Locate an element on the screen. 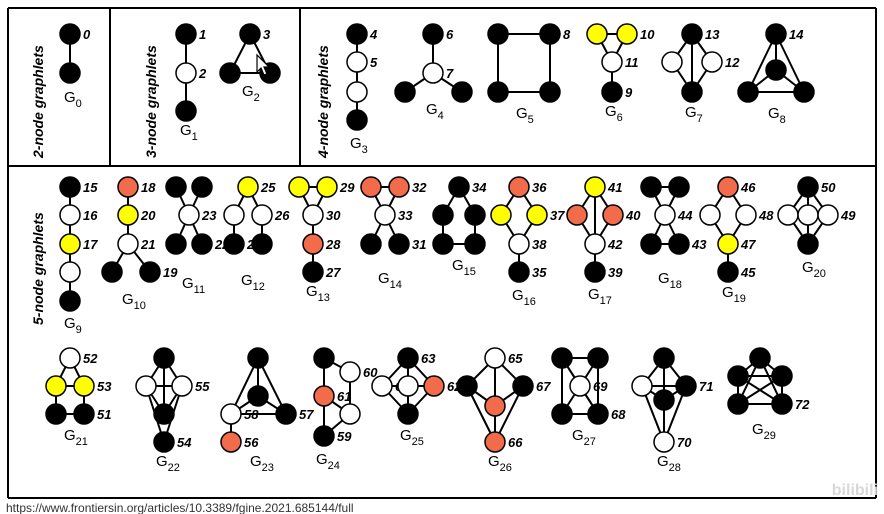 The height and width of the screenshot is (514, 884). node-orbit-number: 12 is located at coordinates (732, 62).